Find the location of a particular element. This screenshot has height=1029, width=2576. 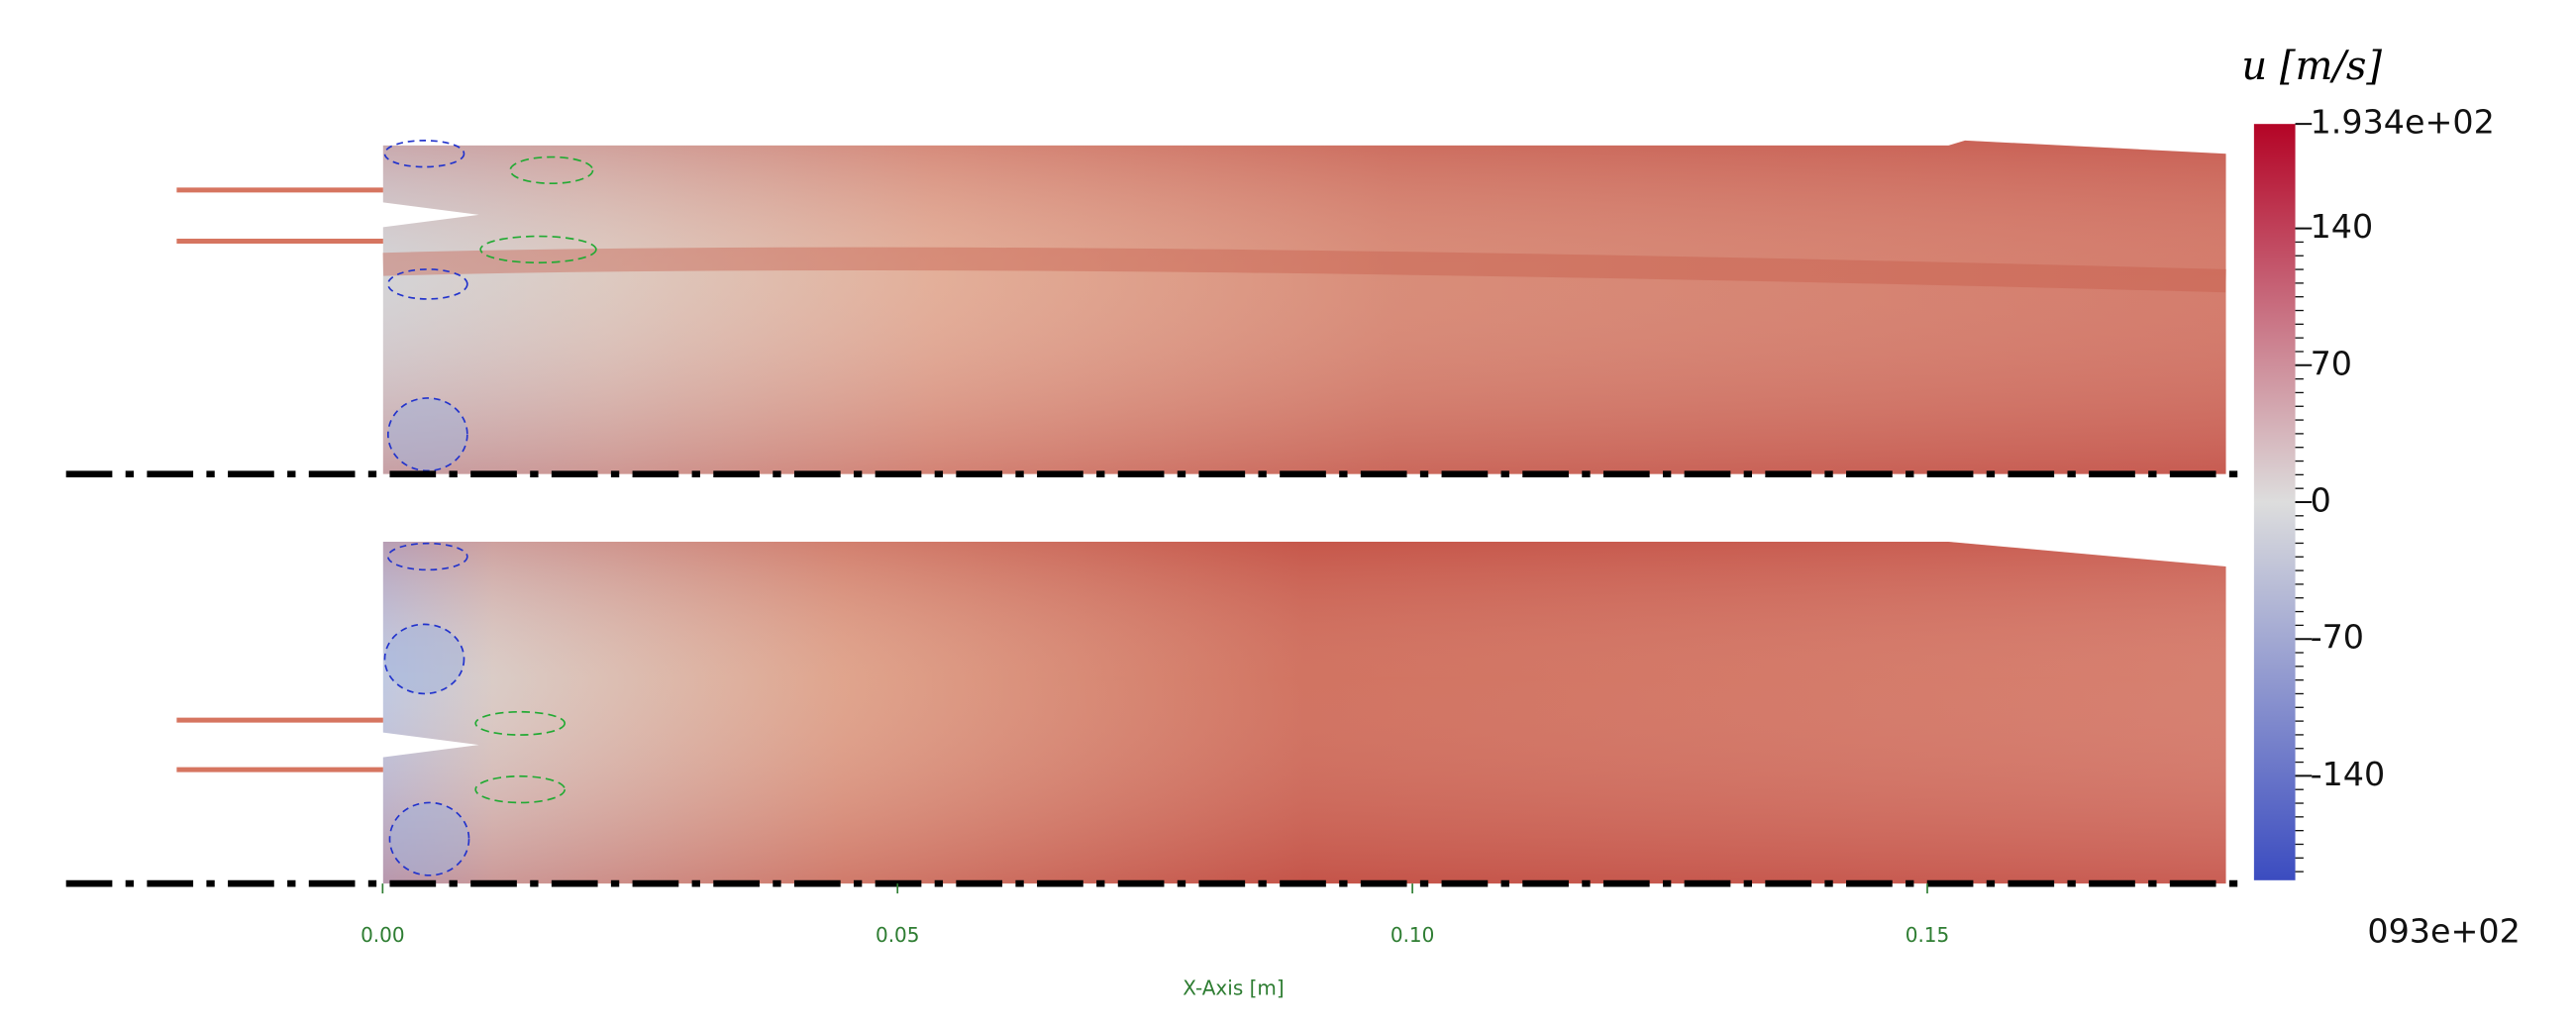

colorbar-tick-label: -140 is located at coordinates (2348, 774).